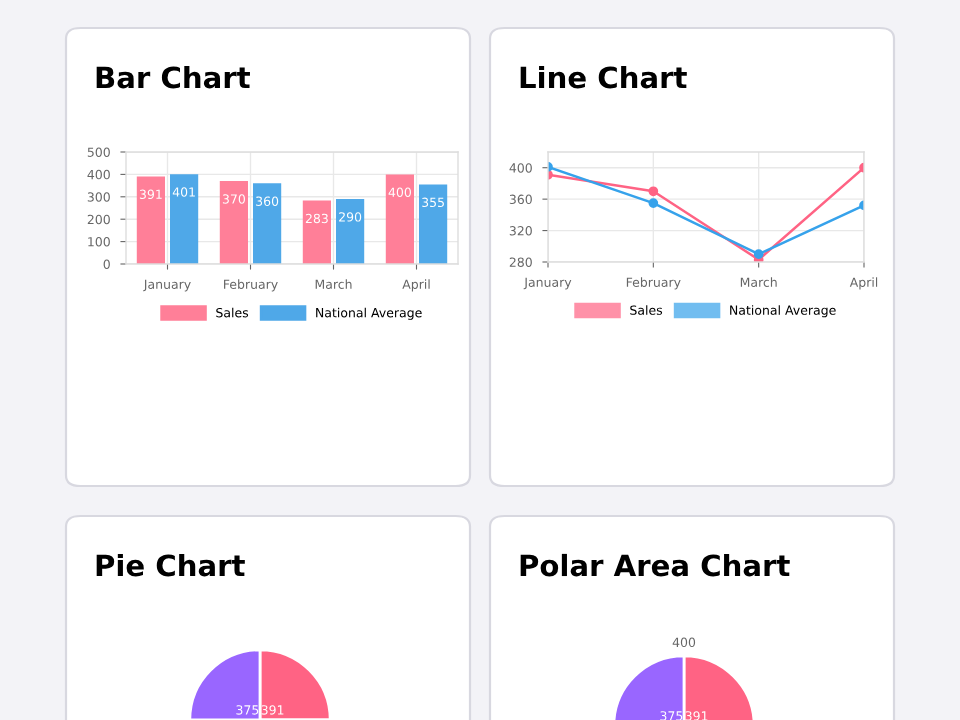 The image size is (960, 720). I want to click on chart-title: Bar Chart, so click(173, 77).